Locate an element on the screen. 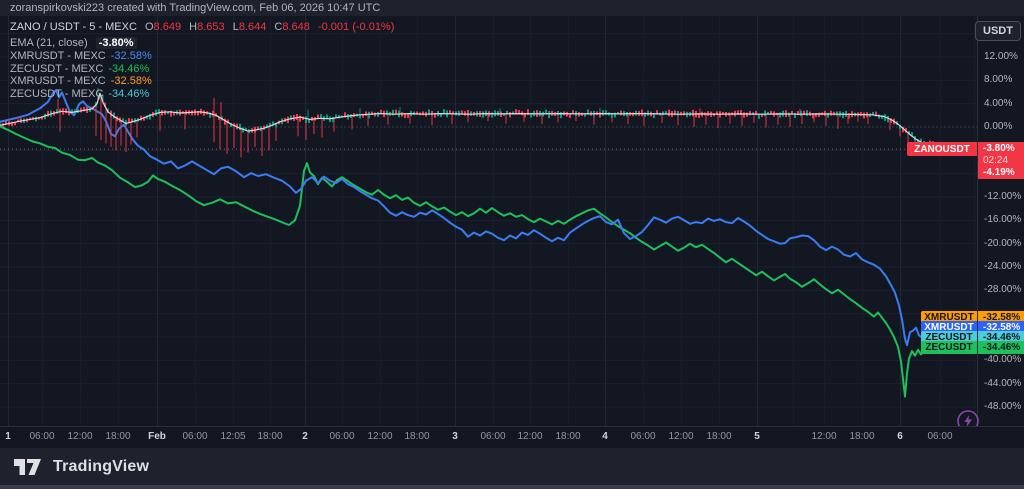 The width and height of the screenshot is (1024, 489). time-tick: 2 is located at coordinates (305, 436).